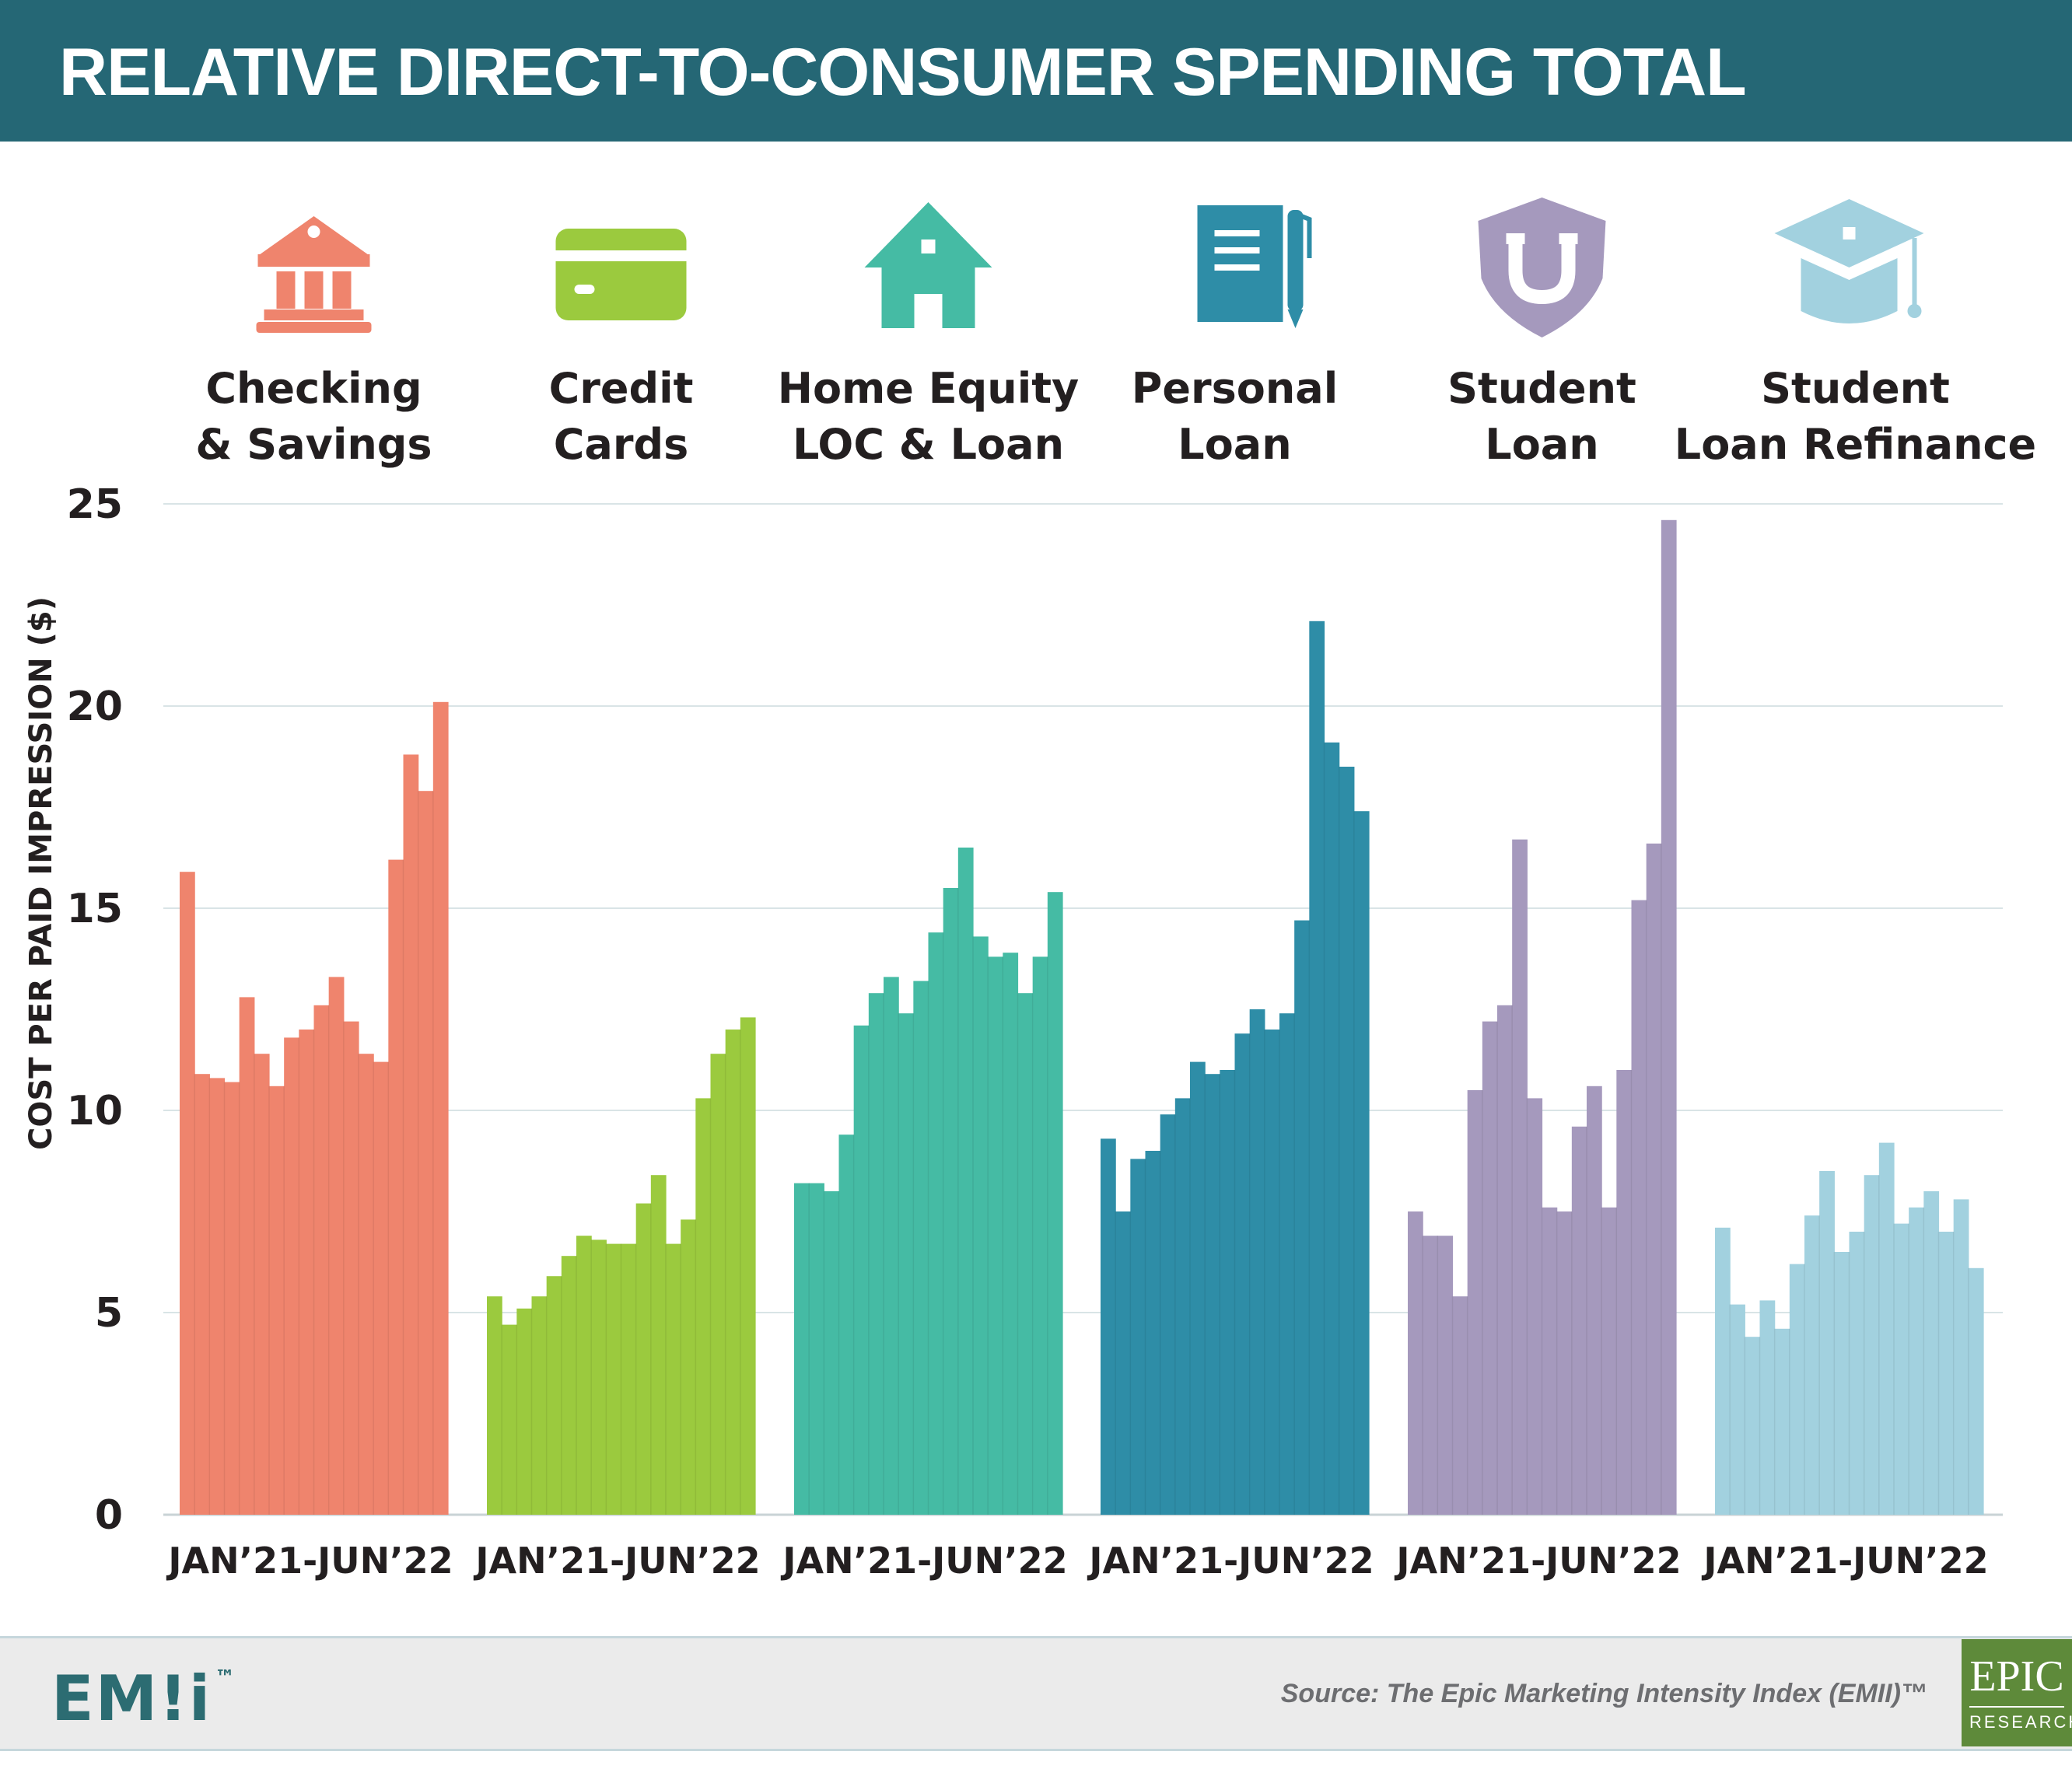  I want to click on y-tick-label: 10, so click(95, 1111).